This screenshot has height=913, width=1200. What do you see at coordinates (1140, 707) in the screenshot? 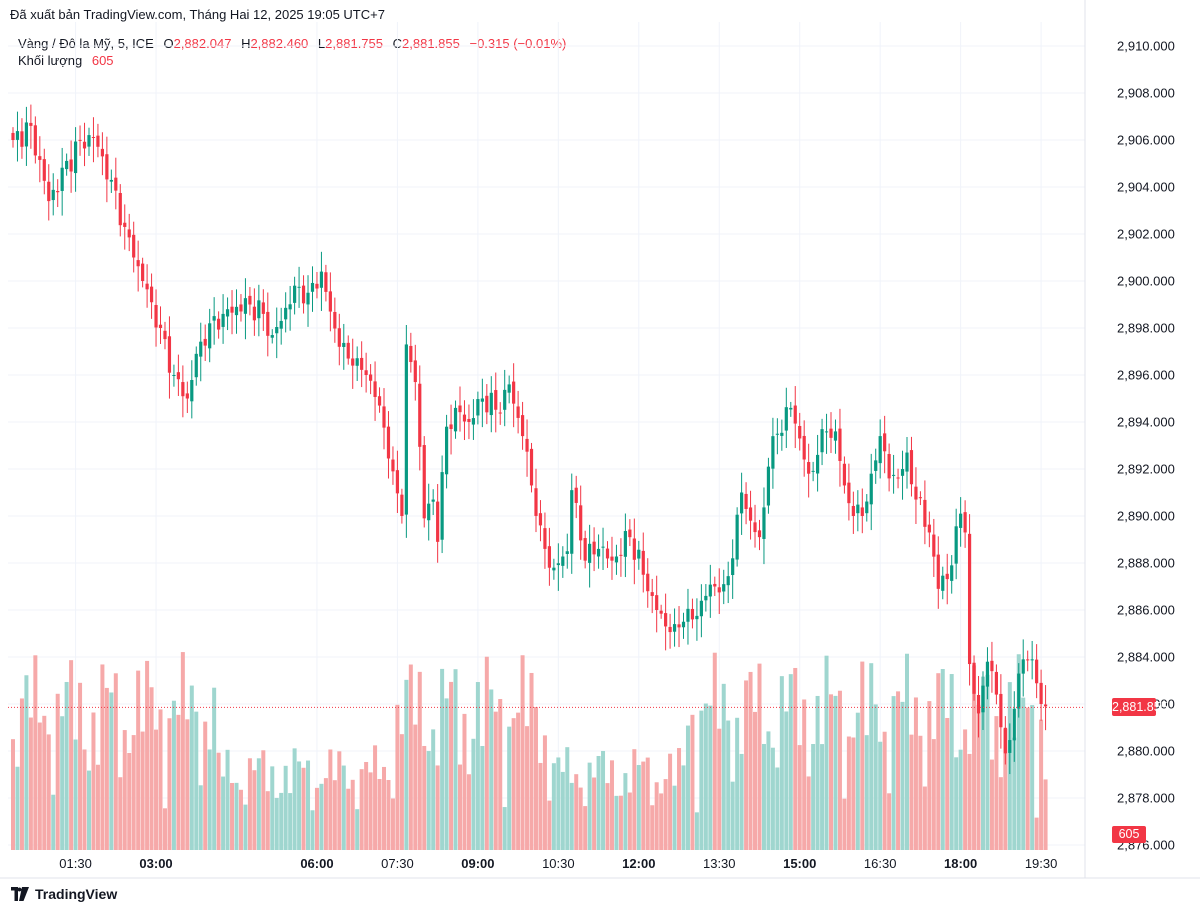
I see `last-price-tag: 2,881.855` at bounding box center [1140, 707].